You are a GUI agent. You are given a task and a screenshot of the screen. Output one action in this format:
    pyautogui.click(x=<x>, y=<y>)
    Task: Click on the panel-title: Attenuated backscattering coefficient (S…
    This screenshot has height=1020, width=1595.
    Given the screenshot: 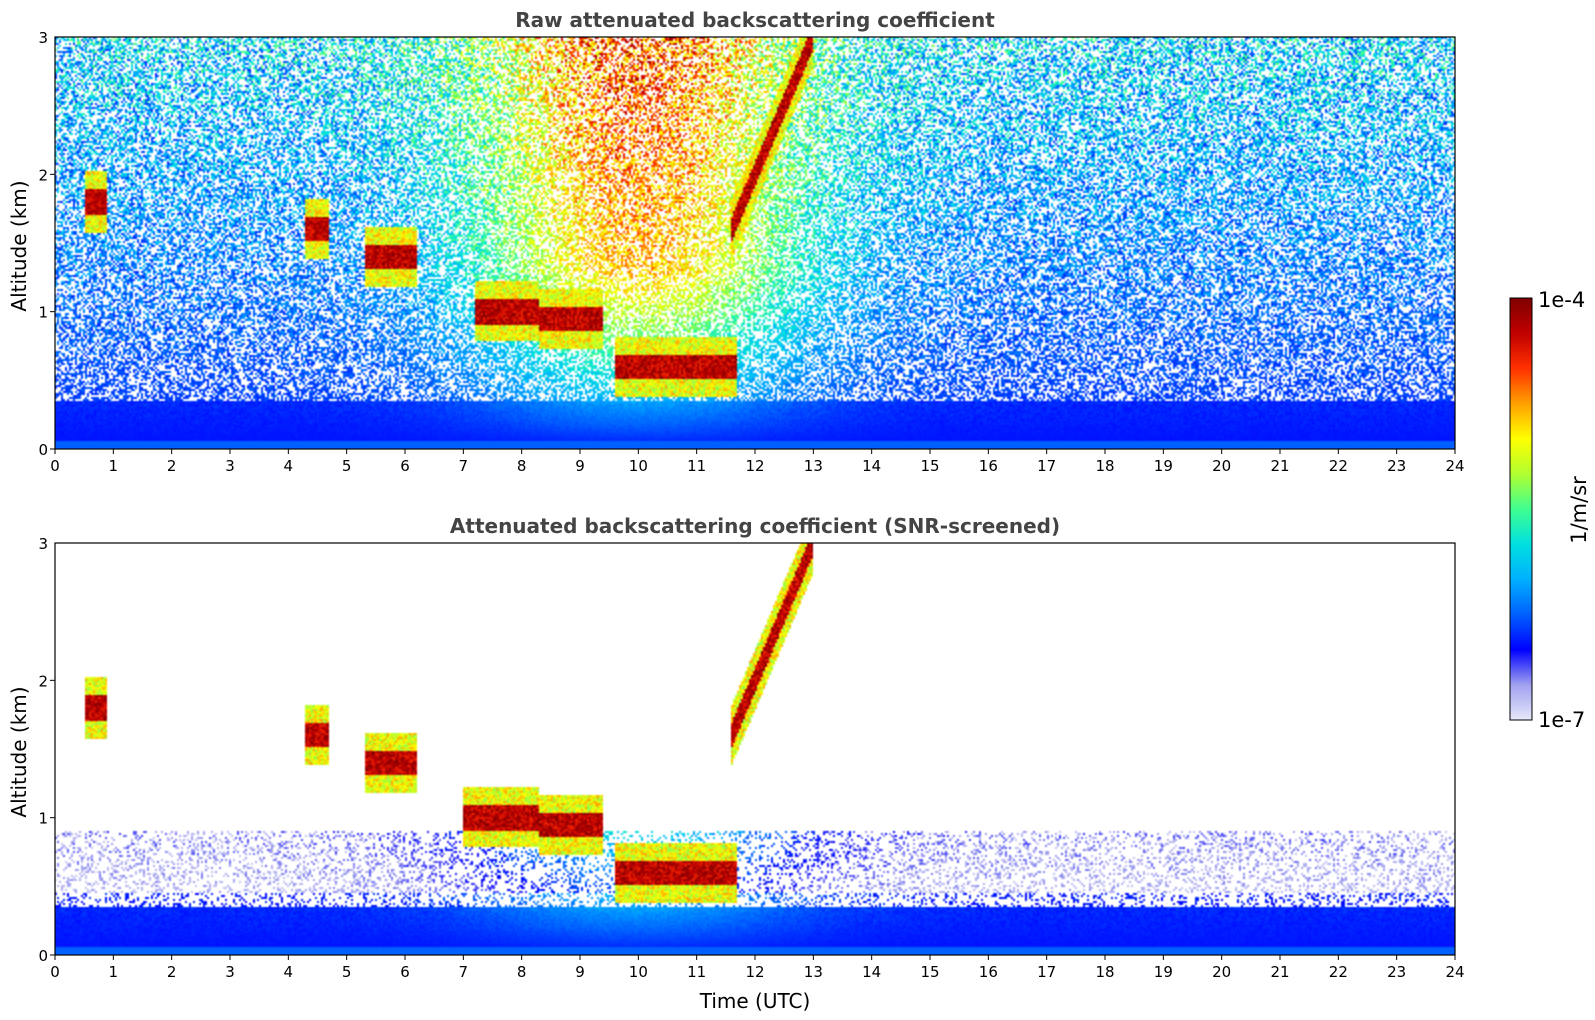 What is the action you would take?
    pyautogui.click(x=755, y=526)
    